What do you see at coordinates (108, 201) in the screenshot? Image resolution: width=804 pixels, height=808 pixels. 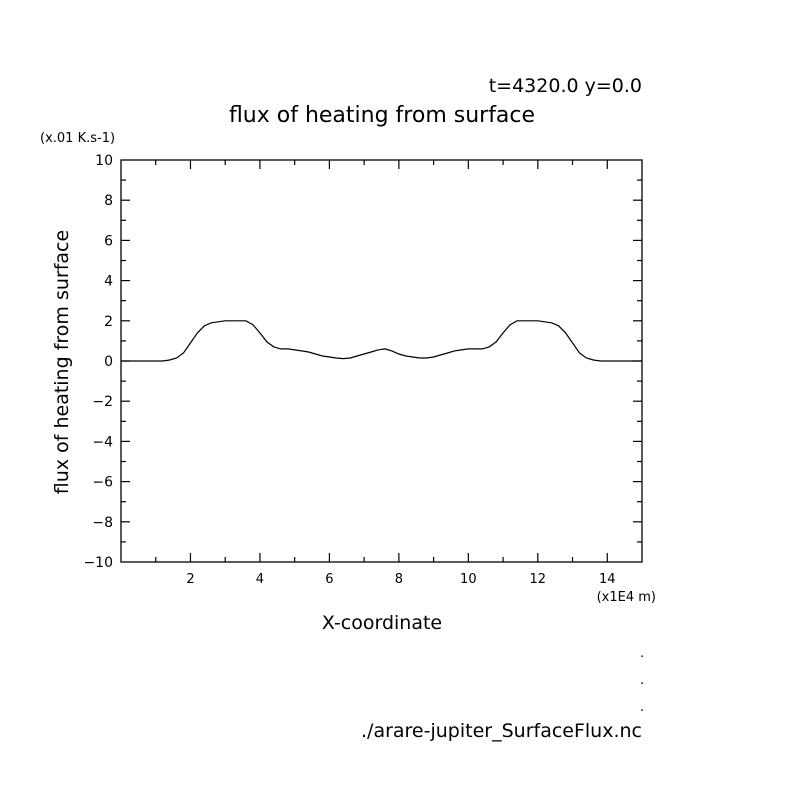 I see `y-tick-label: 8` at bounding box center [108, 201].